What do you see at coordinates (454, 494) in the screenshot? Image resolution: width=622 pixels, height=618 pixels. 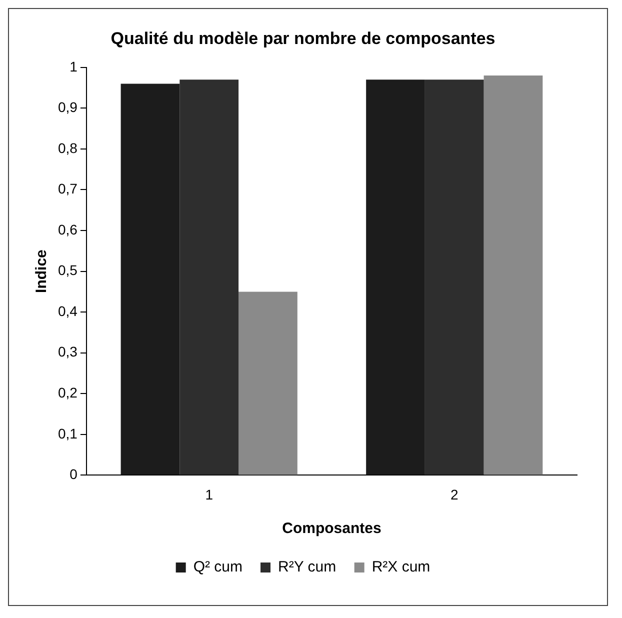 I see `x-tick-label: 2` at bounding box center [454, 494].